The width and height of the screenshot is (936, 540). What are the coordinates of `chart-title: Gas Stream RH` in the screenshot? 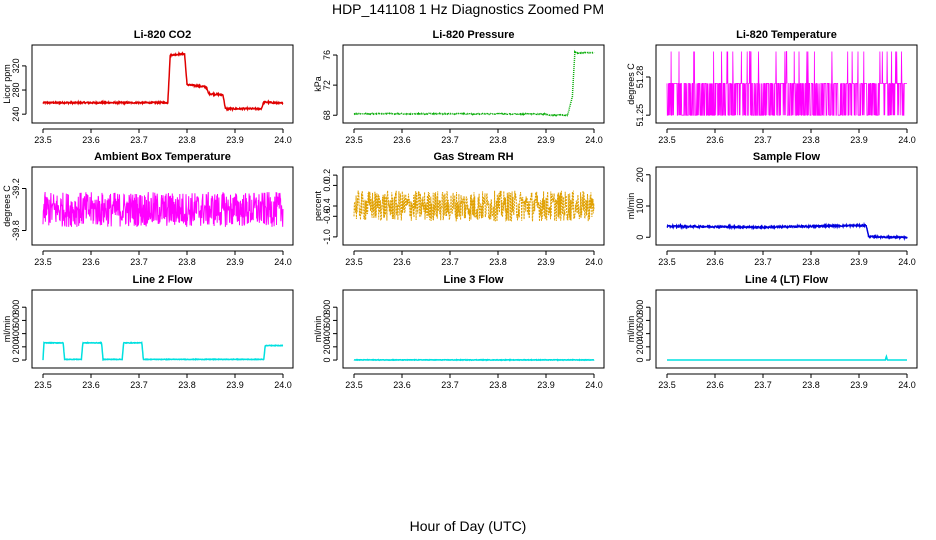 It's located at (473, 157).